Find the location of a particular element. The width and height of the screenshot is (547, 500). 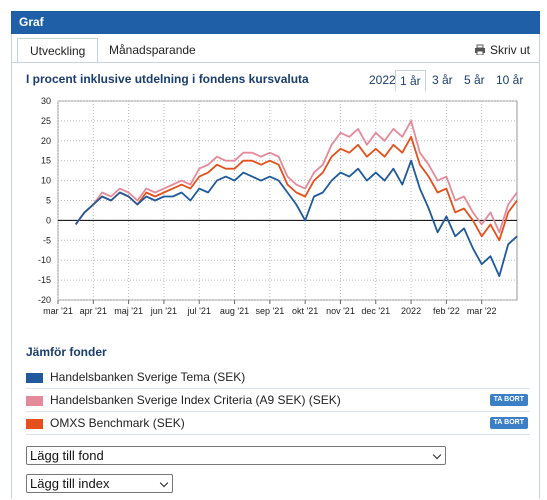

x-tick-label: mar '21 is located at coordinates (58, 311).